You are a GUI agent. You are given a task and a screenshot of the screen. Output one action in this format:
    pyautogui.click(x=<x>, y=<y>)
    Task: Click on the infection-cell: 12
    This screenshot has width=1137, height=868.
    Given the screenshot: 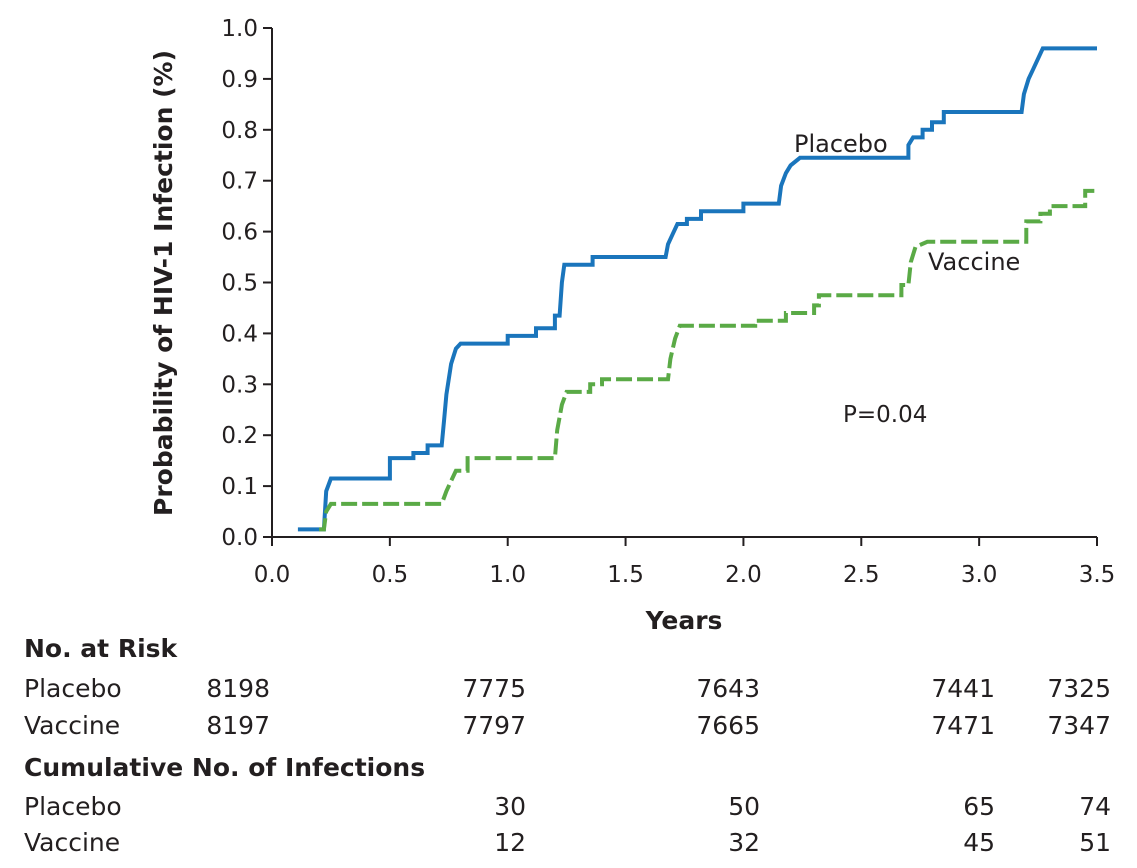 What is the action you would take?
    pyautogui.click(x=510, y=842)
    